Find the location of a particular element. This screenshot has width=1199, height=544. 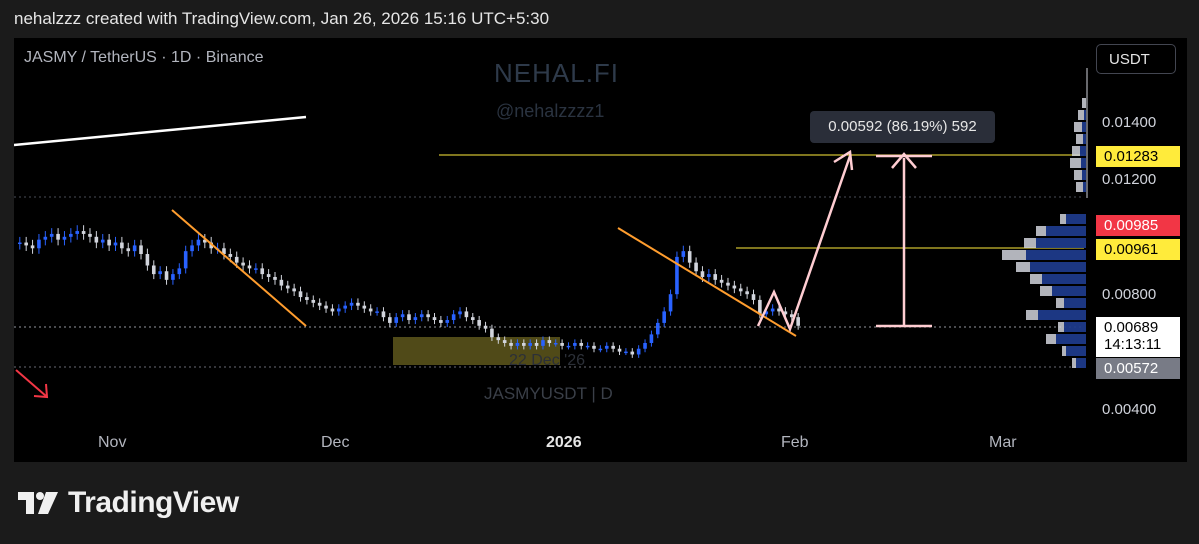

currency-button: USDT is located at coordinates (1136, 59).